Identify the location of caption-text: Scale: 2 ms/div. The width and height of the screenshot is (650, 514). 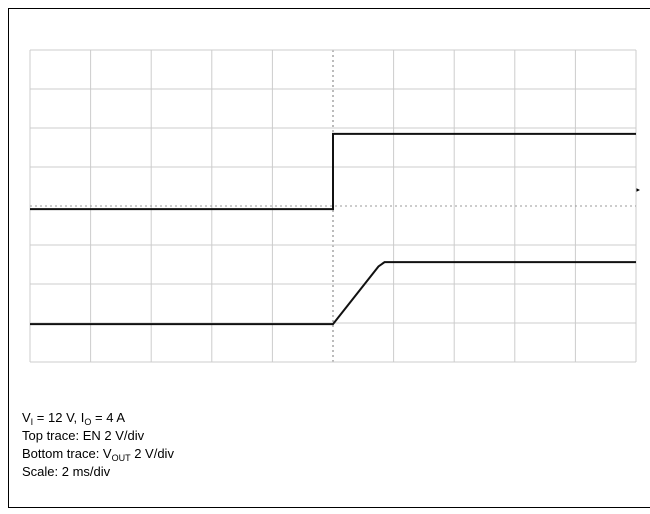
(66, 471).